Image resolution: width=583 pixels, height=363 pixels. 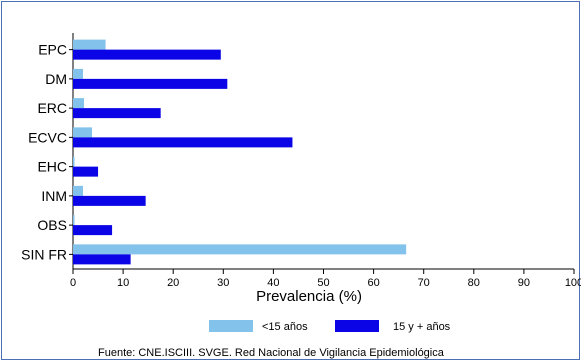 What do you see at coordinates (56, 79) in the screenshot?
I see `category-label: DM` at bounding box center [56, 79].